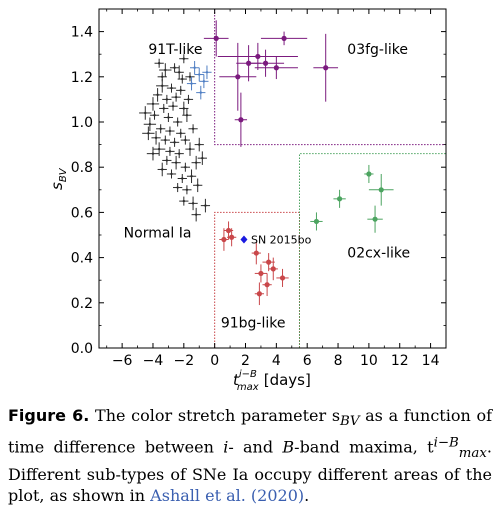  I want to click on region-label: 91T-like, so click(175, 50).